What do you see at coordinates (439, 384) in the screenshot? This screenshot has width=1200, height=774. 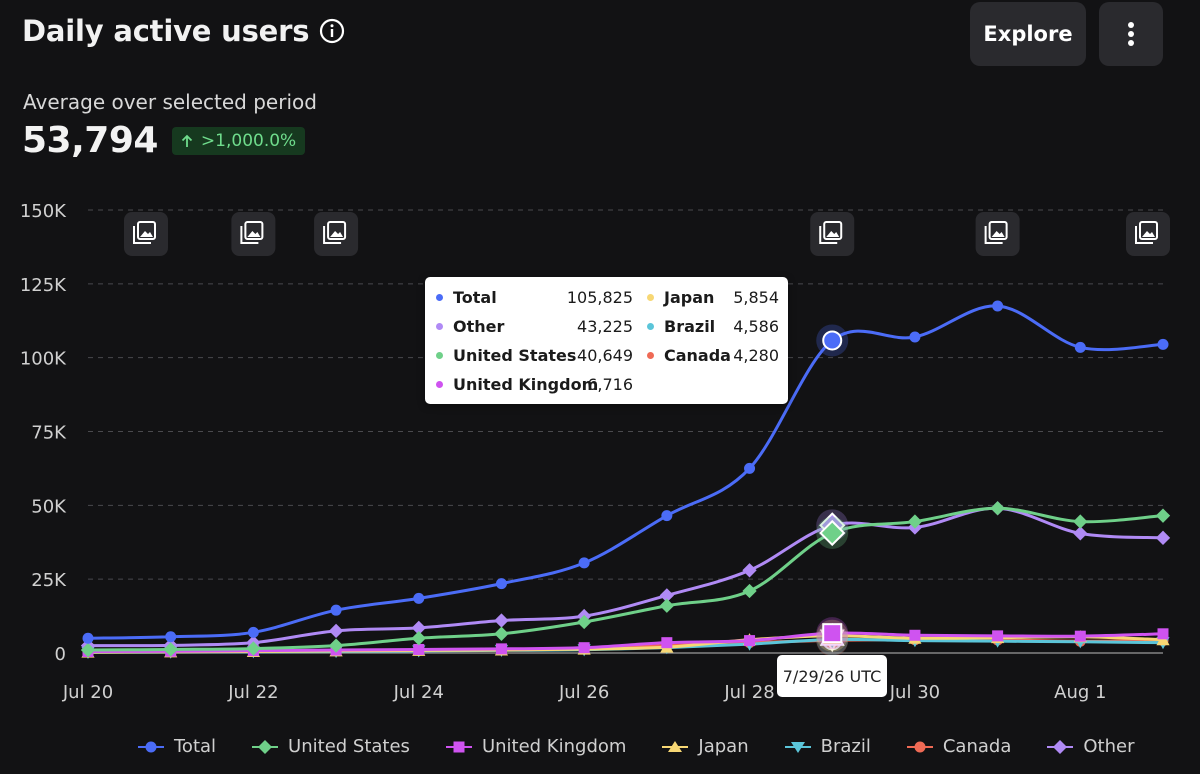 I see `tooltip-dot-united-kingdom` at bounding box center [439, 384].